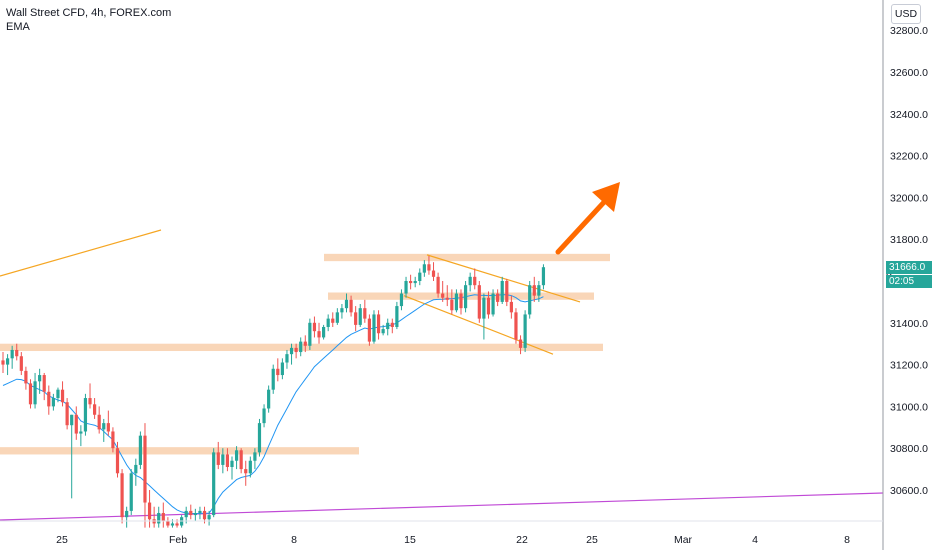 This screenshot has width=932, height=550. What do you see at coordinates (592, 540) in the screenshot?
I see `time-tick-label: 25` at bounding box center [592, 540].